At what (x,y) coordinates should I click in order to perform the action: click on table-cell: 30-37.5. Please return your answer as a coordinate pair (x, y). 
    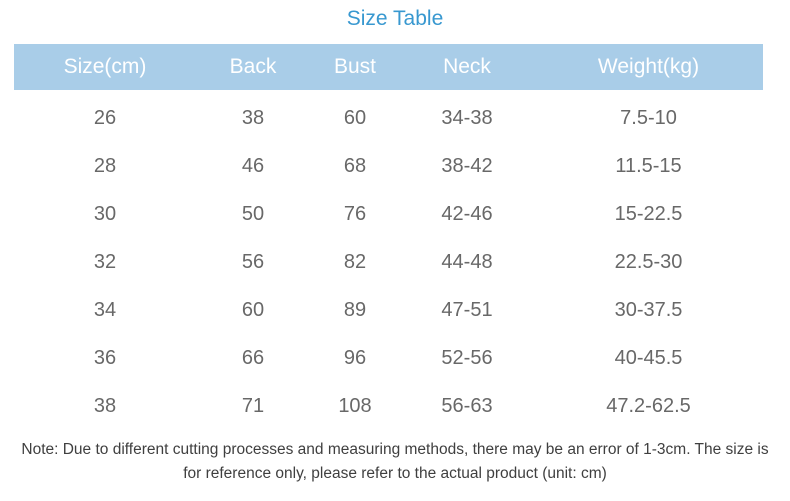
    Looking at the image, I should click on (648, 309).